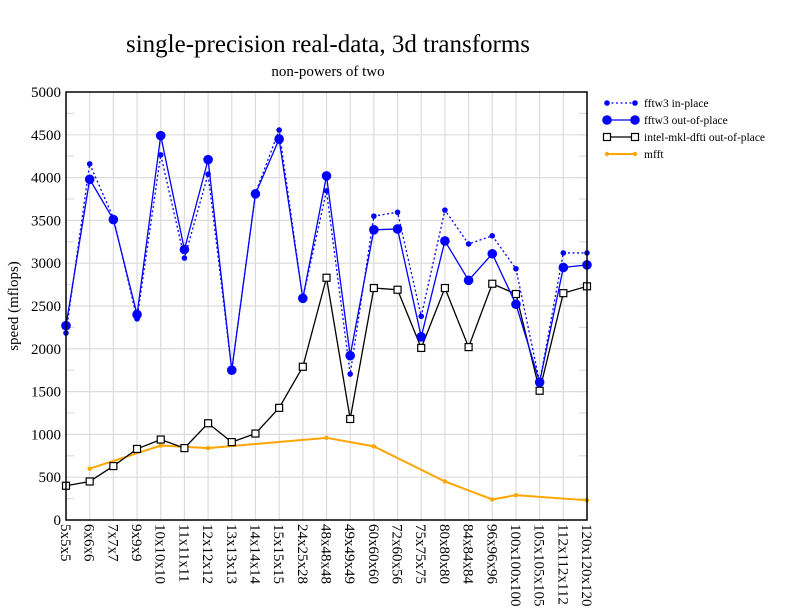 This screenshot has height=612, width=792. I want to click on x-tick-label: 96x96x96, so click(491, 554).